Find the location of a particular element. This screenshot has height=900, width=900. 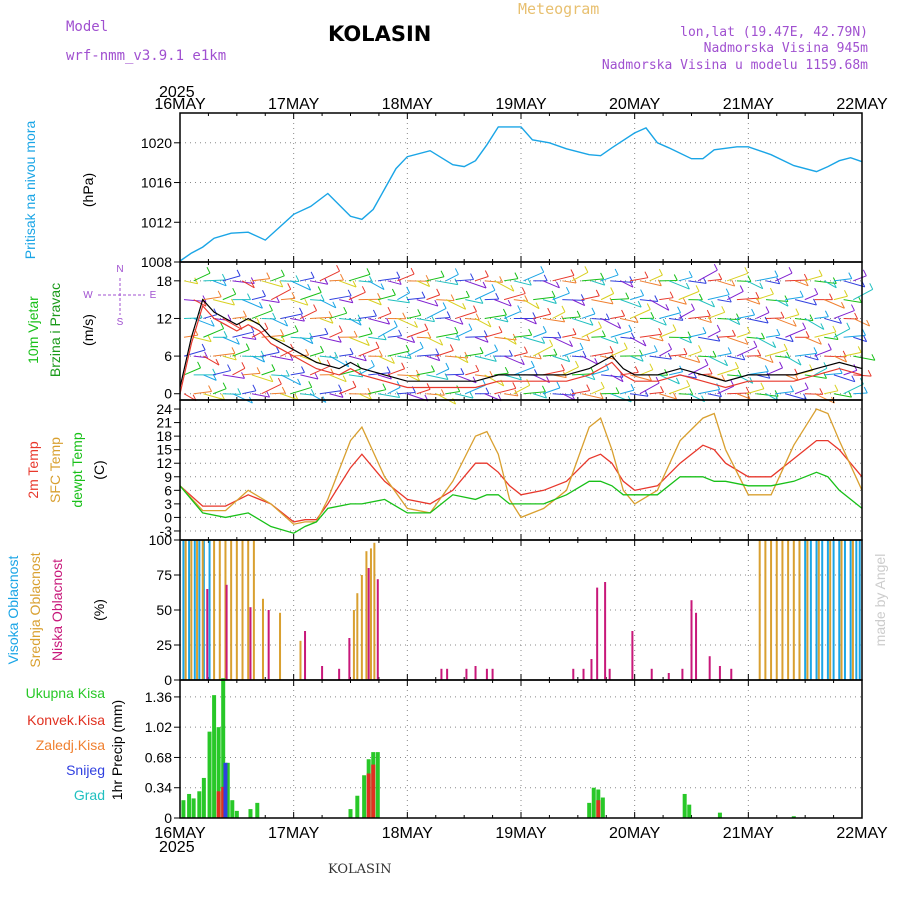

precip-legend-item: Konvek.Kisa is located at coordinates (66, 720).